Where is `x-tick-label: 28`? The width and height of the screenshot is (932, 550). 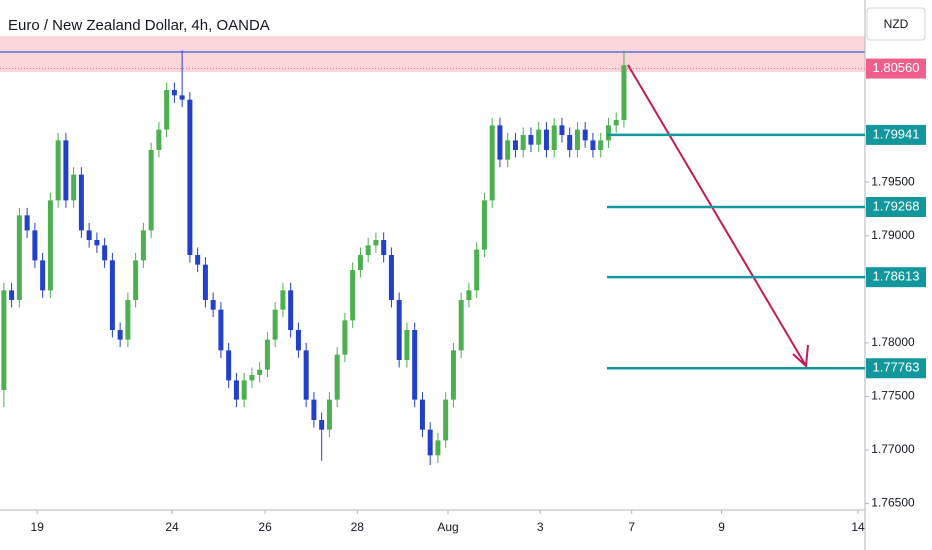 x-tick-label: 28 is located at coordinates (358, 527).